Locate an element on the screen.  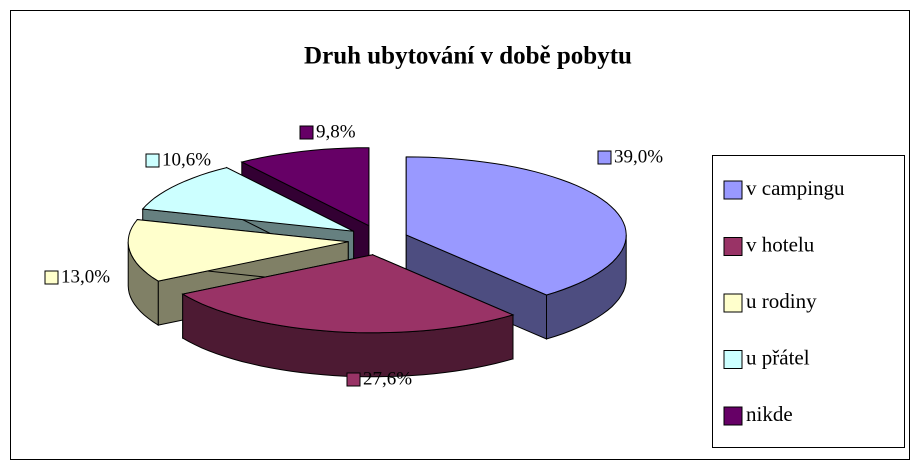
legend-box is located at coordinates (808, 301).